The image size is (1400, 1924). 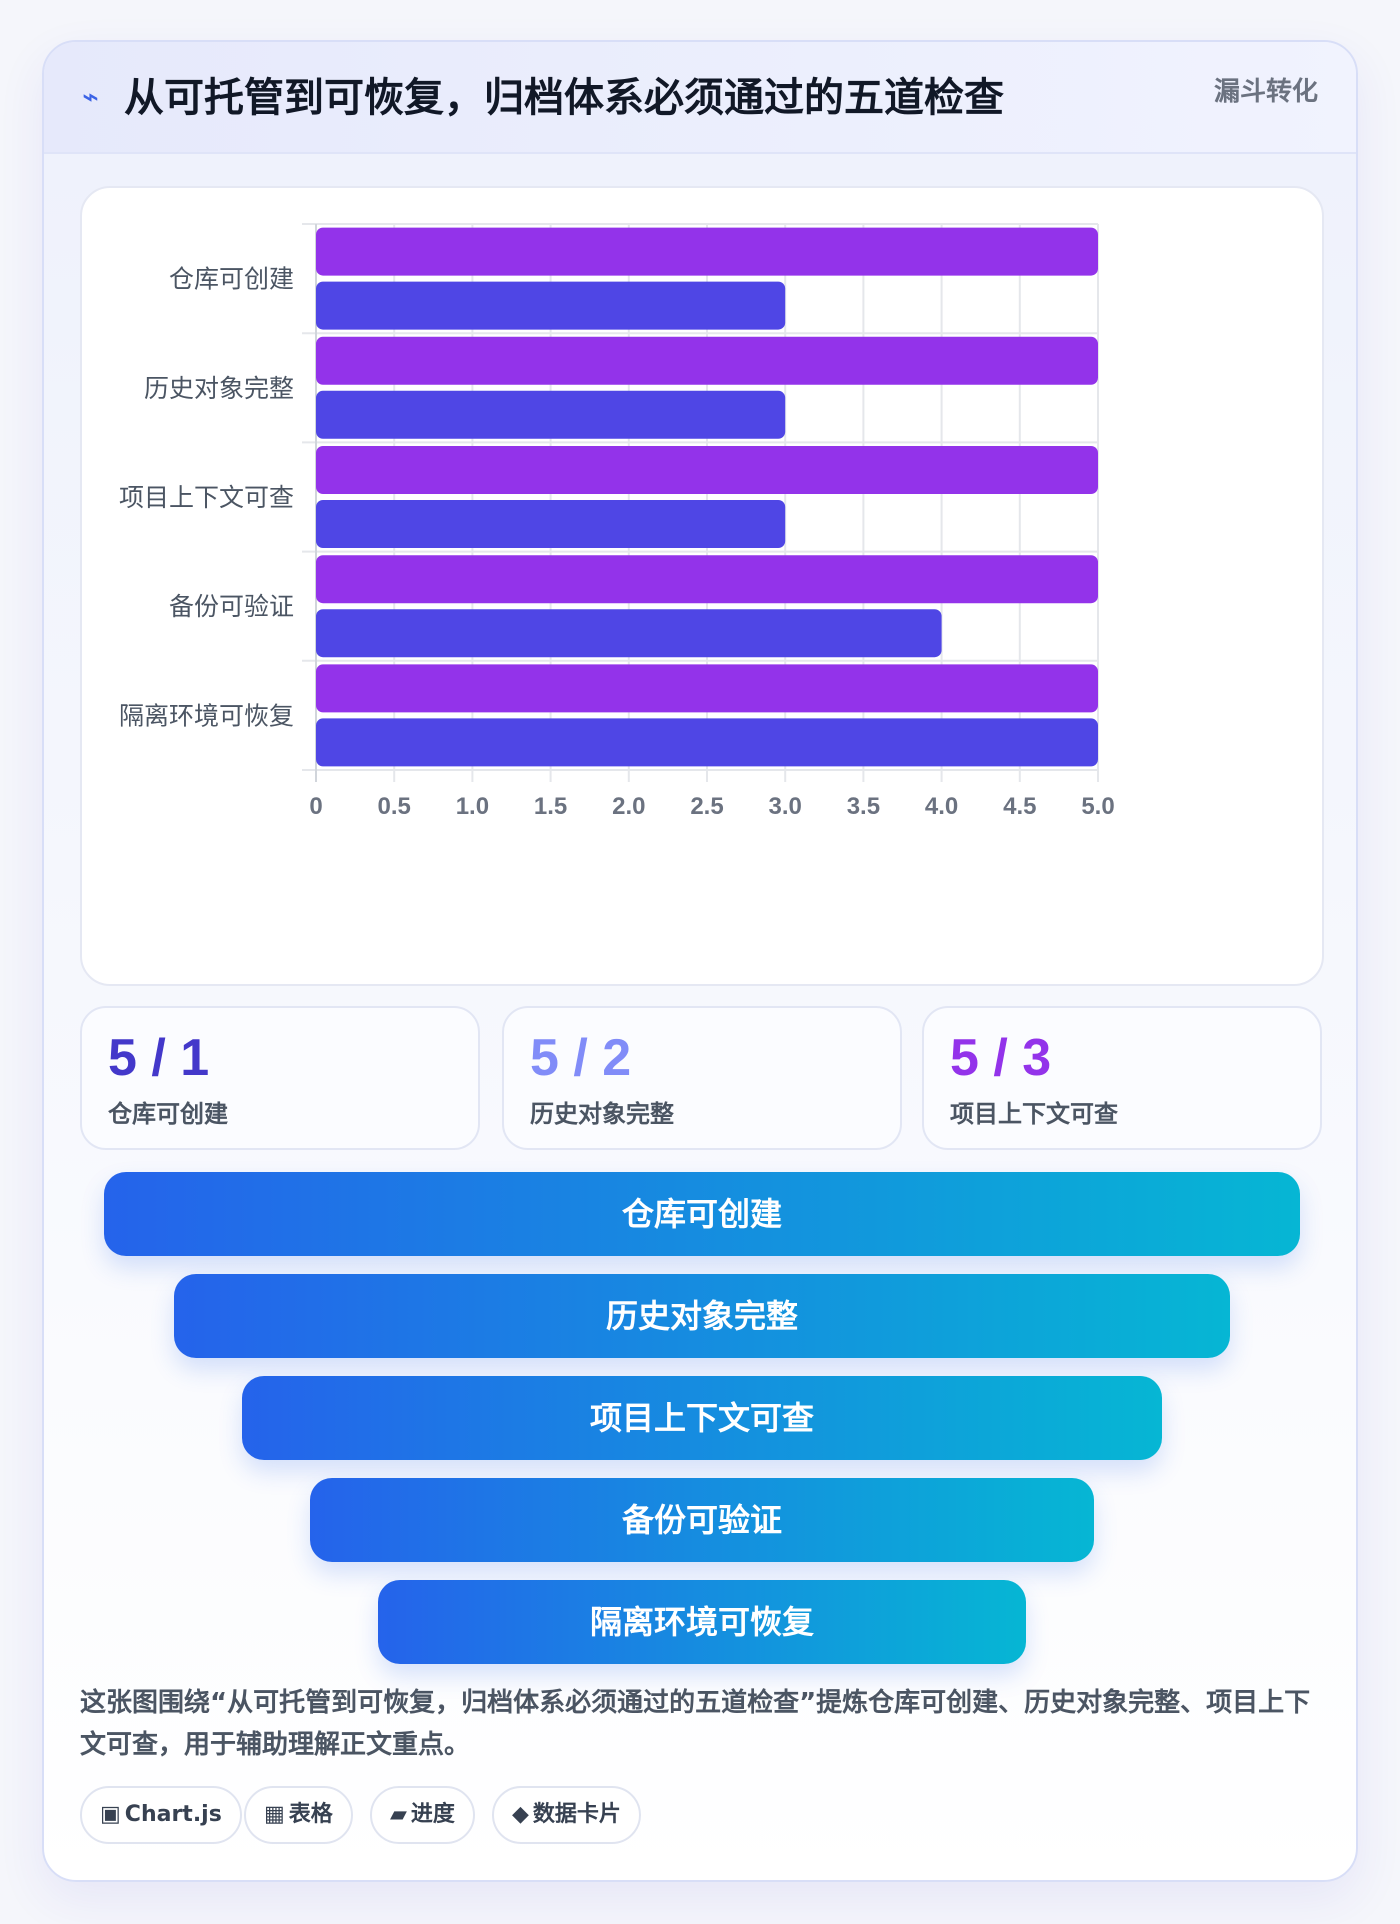 I want to click on page-title: 从可托管到可恢复，归档体系必须通过的五道检查, so click(x=564, y=98).